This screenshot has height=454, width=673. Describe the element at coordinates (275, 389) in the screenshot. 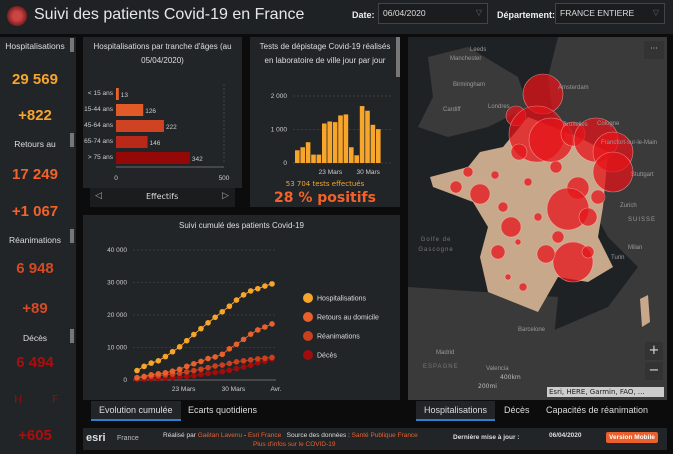

I see `x-tick-label: Avr.` at that location.